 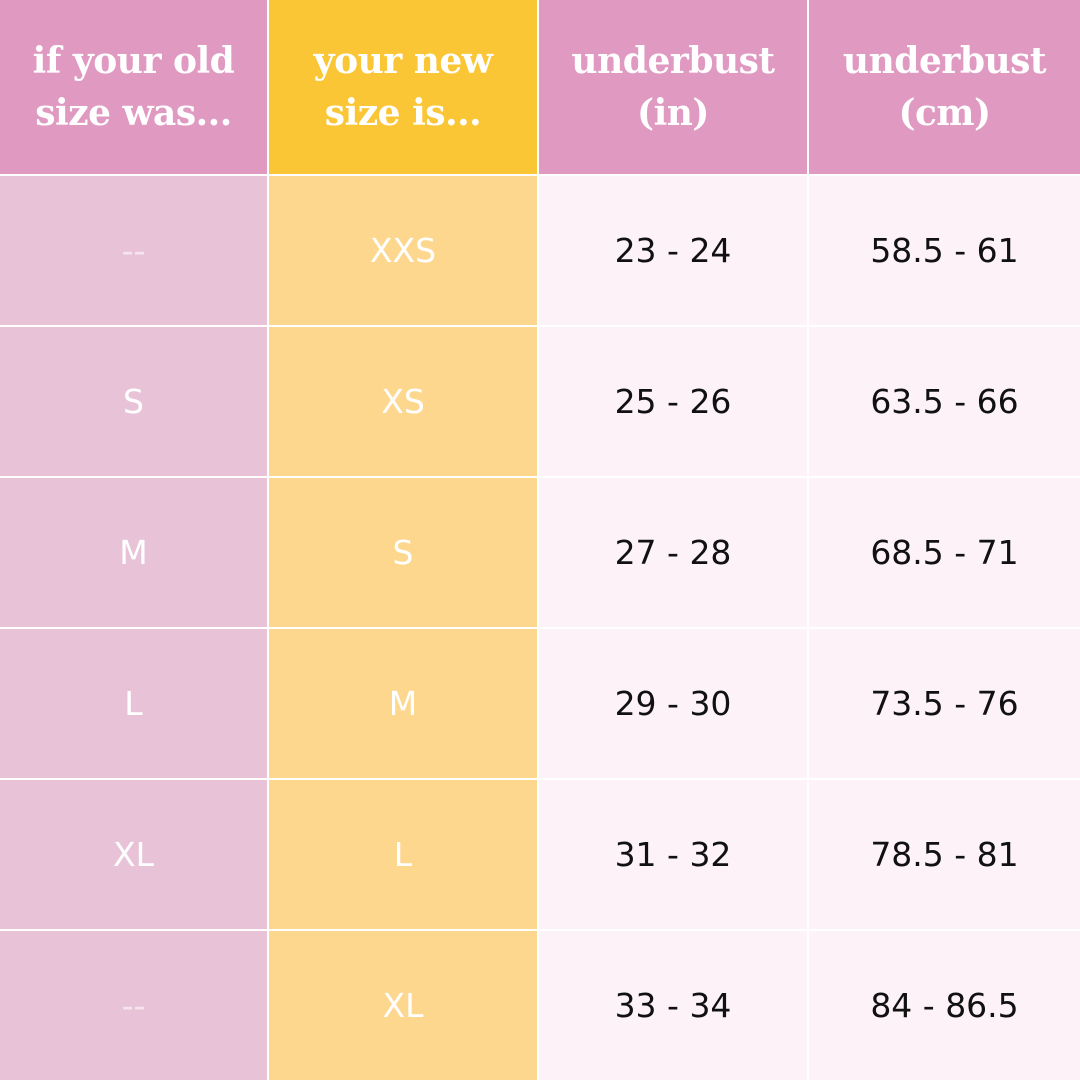 I want to click on header-new-size-line1: your new, so click(x=403, y=60).